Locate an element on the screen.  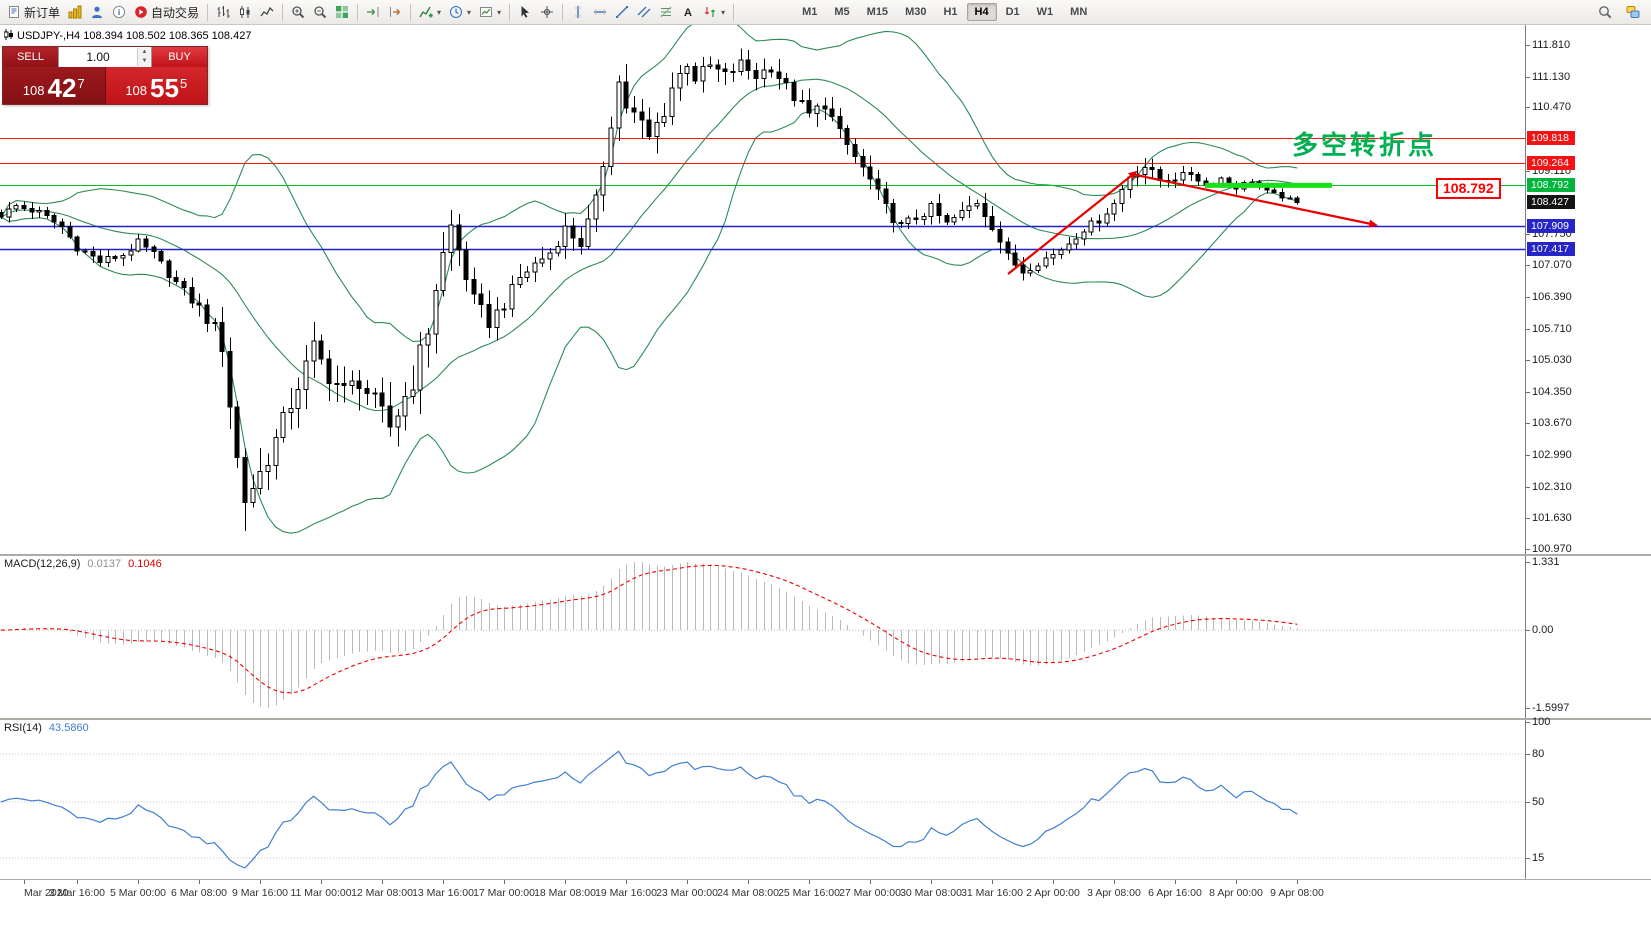
rsi-tick-label: 80 is located at coordinates (1538, 754).